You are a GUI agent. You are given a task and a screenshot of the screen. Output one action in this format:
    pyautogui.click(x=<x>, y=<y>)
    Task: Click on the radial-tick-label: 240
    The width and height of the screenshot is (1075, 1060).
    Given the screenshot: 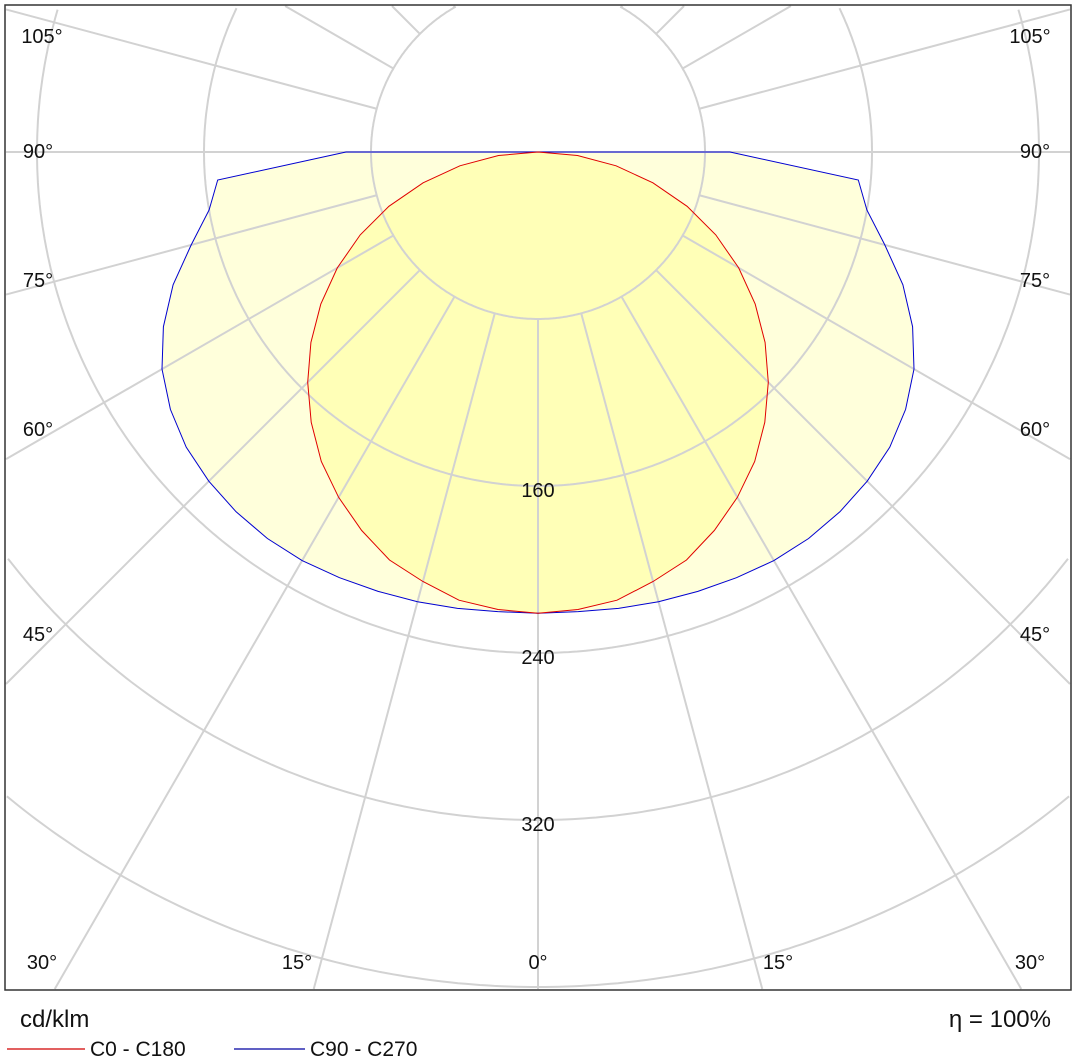 What is the action you would take?
    pyautogui.click(x=537, y=658)
    